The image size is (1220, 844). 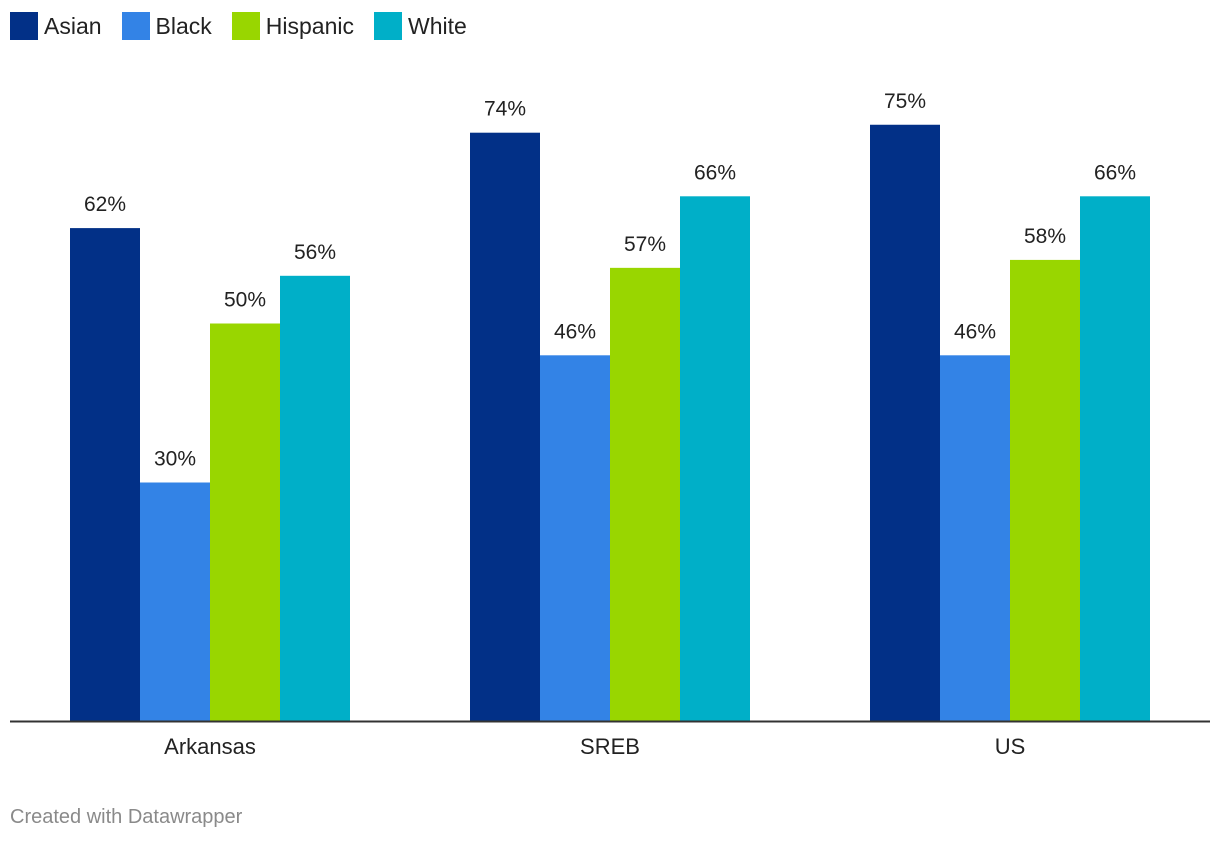 I want to click on legend-swatch-black, so click(x=135, y=26).